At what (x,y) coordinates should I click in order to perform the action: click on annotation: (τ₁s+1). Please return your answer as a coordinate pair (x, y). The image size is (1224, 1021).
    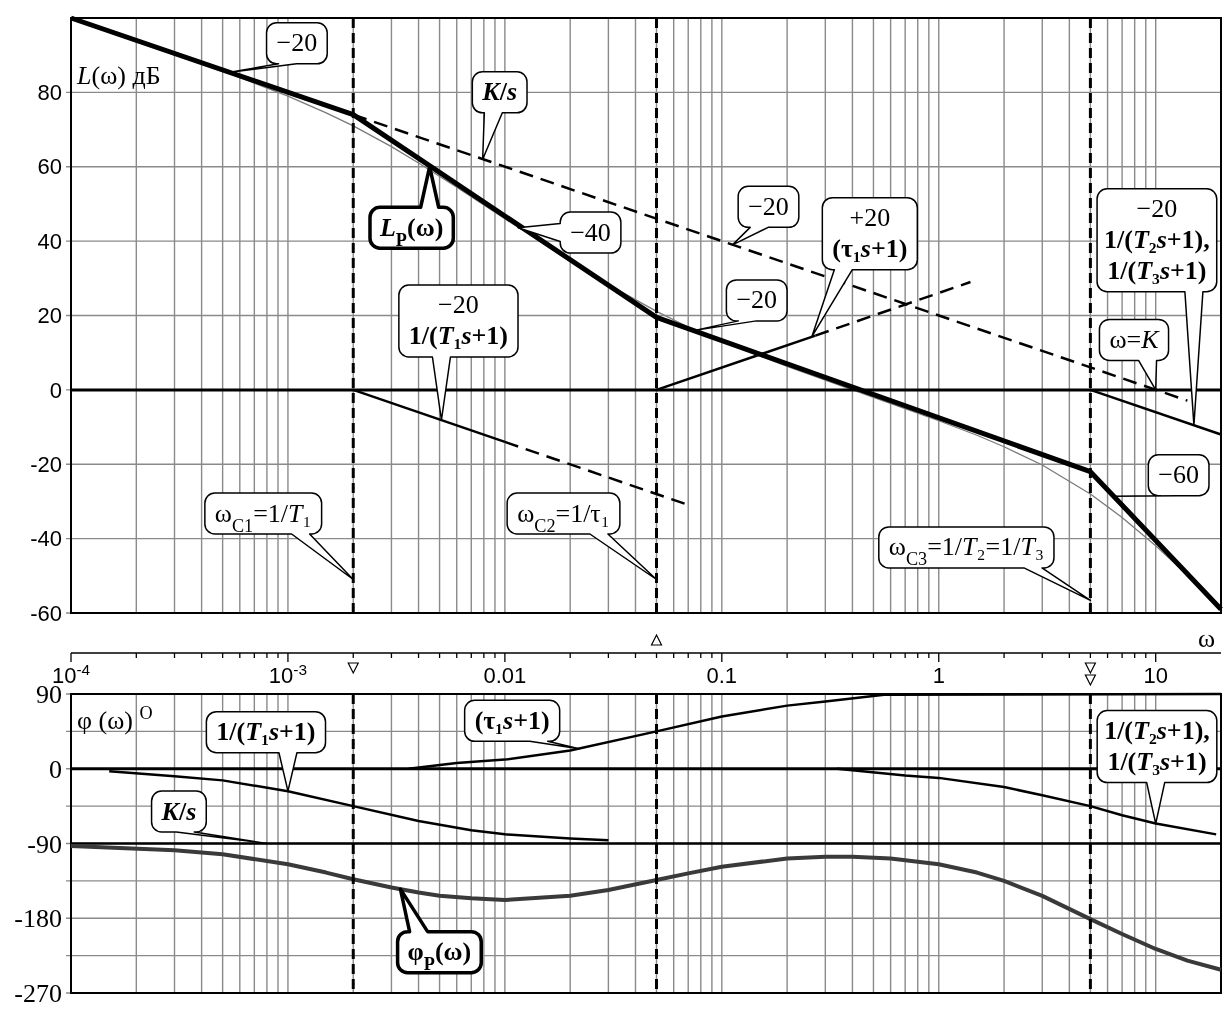
    Looking at the image, I should click on (512, 720).